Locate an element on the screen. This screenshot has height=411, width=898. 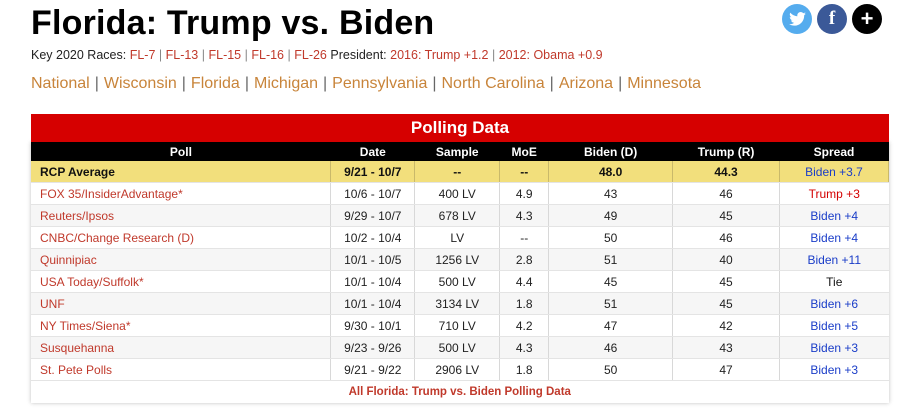
nav-wisconsin: Wisconsin is located at coordinates (140, 83).